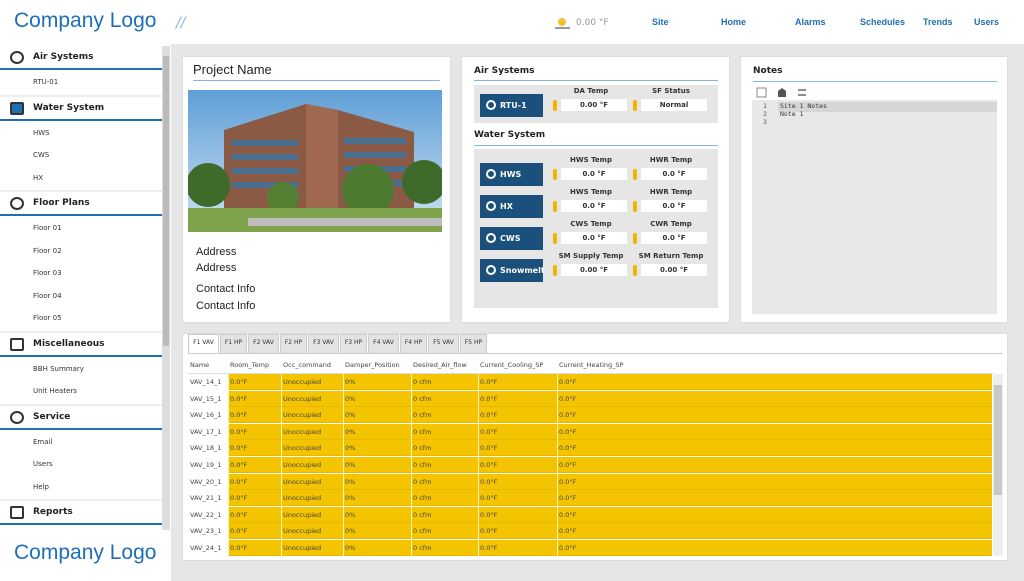 The height and width of the screenshot is (581, 1024). What do you see at coordinates (302, 548) in the screenshot?
I see `table-cell: Unoccupied` at bounding box center [302, 548].